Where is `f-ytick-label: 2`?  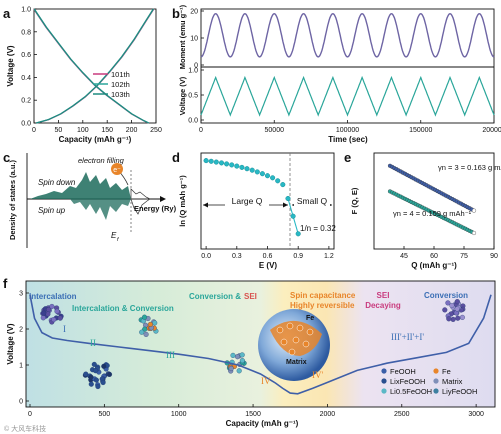
f-ytick-label: 2 is located at coordinates (21, 330).